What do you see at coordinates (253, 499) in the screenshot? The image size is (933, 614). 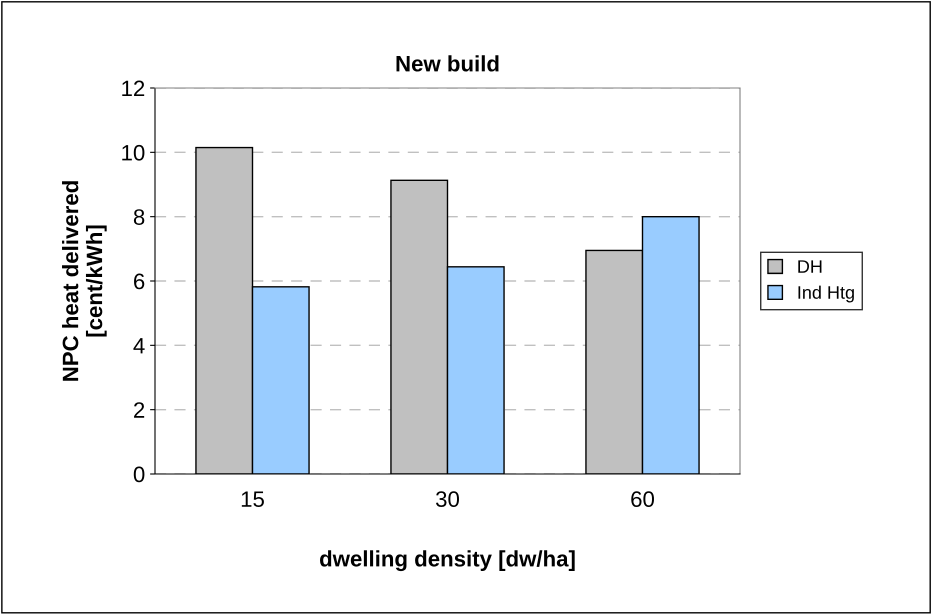 I see `x-tick-label: 15` at bounding box center [253, 499].